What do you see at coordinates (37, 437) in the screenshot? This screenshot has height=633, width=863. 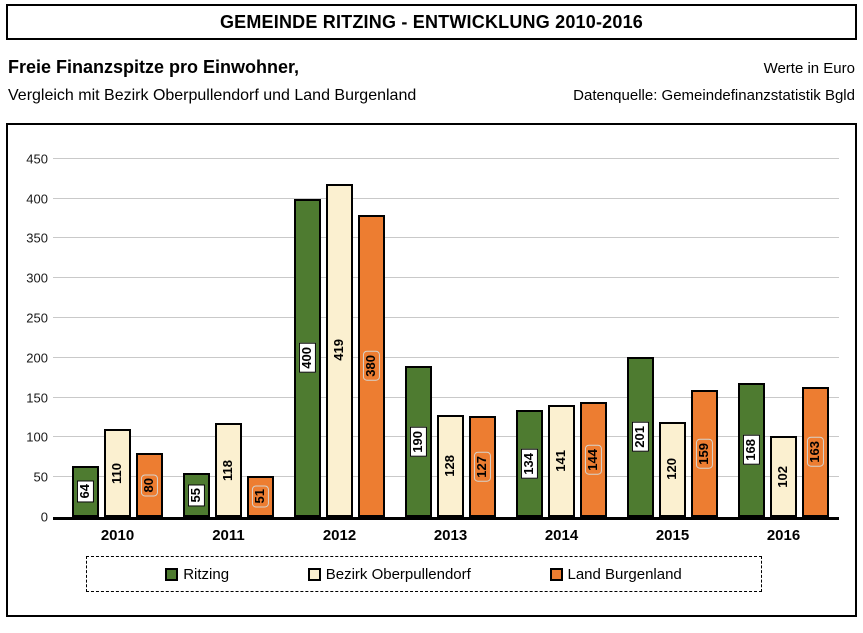 I see `y-axis-label: 100` at bounding box center [37, 437].